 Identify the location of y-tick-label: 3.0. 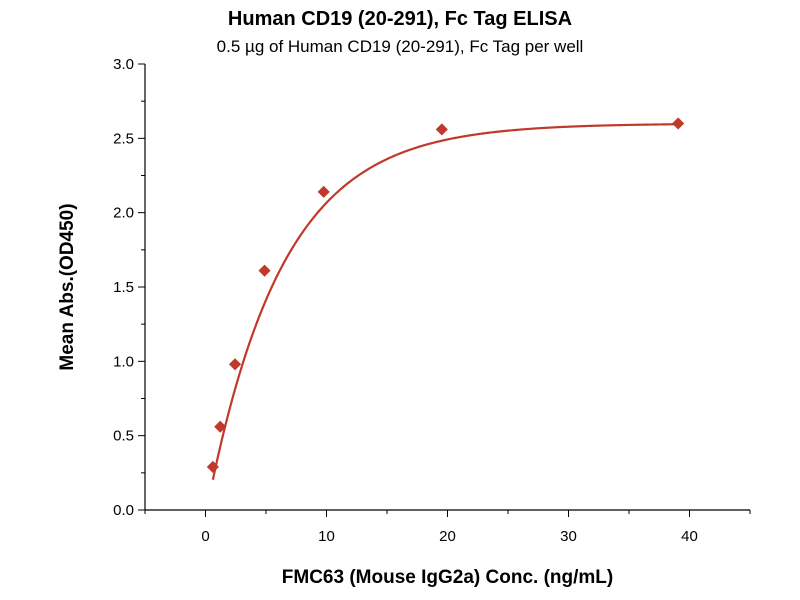
(123, 64).